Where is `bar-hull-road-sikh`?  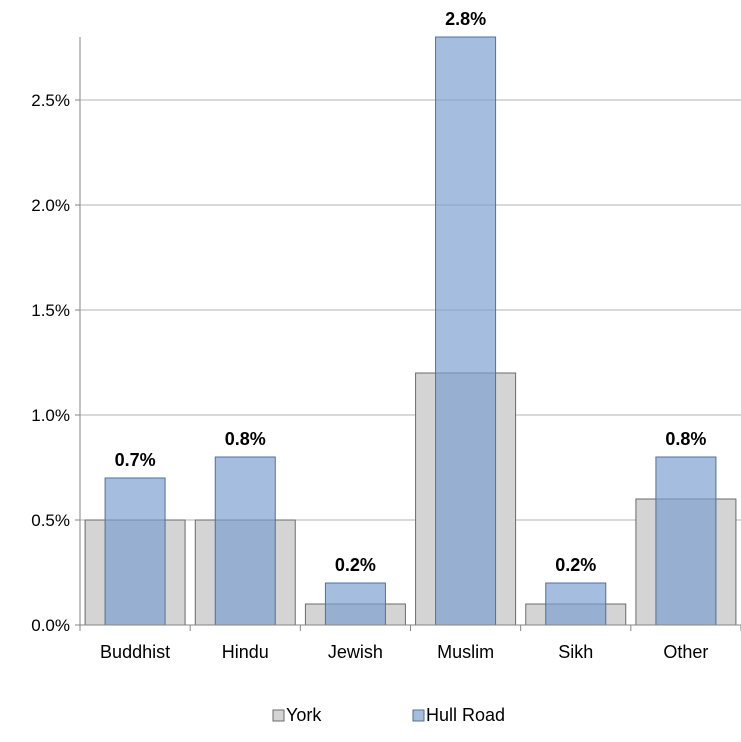 bar-hull-road-sikh is located at coordinates (576, 604).